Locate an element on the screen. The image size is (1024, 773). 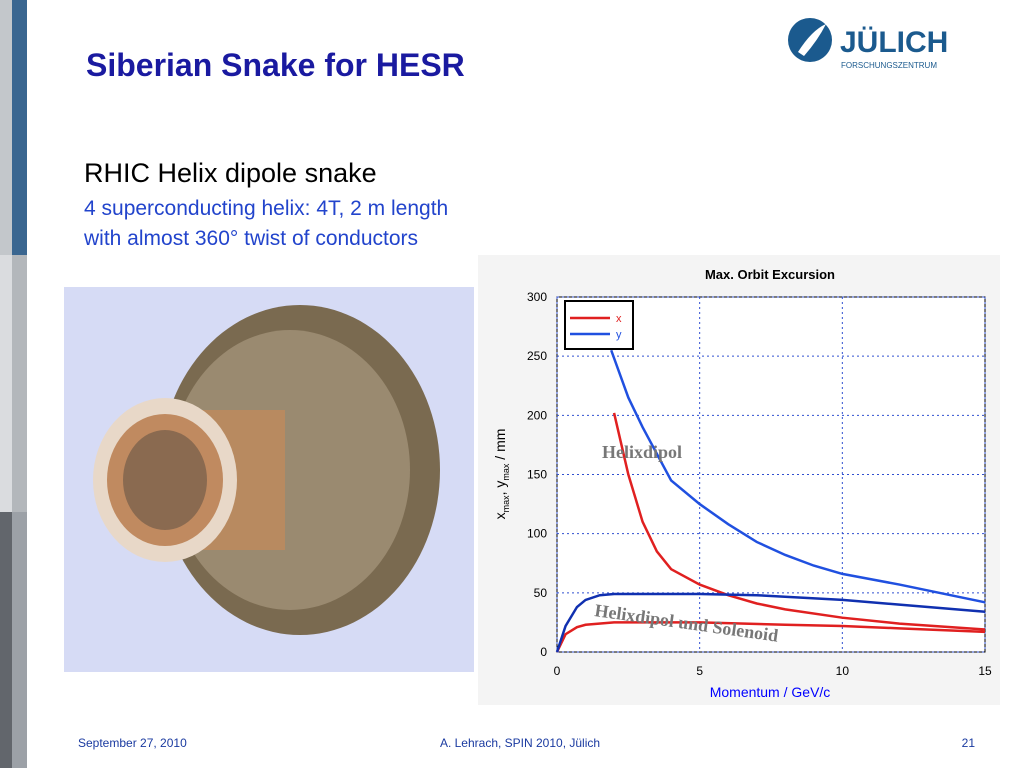
chart-title: Max. Orbit Excursion is located at coordinates (770, 274).